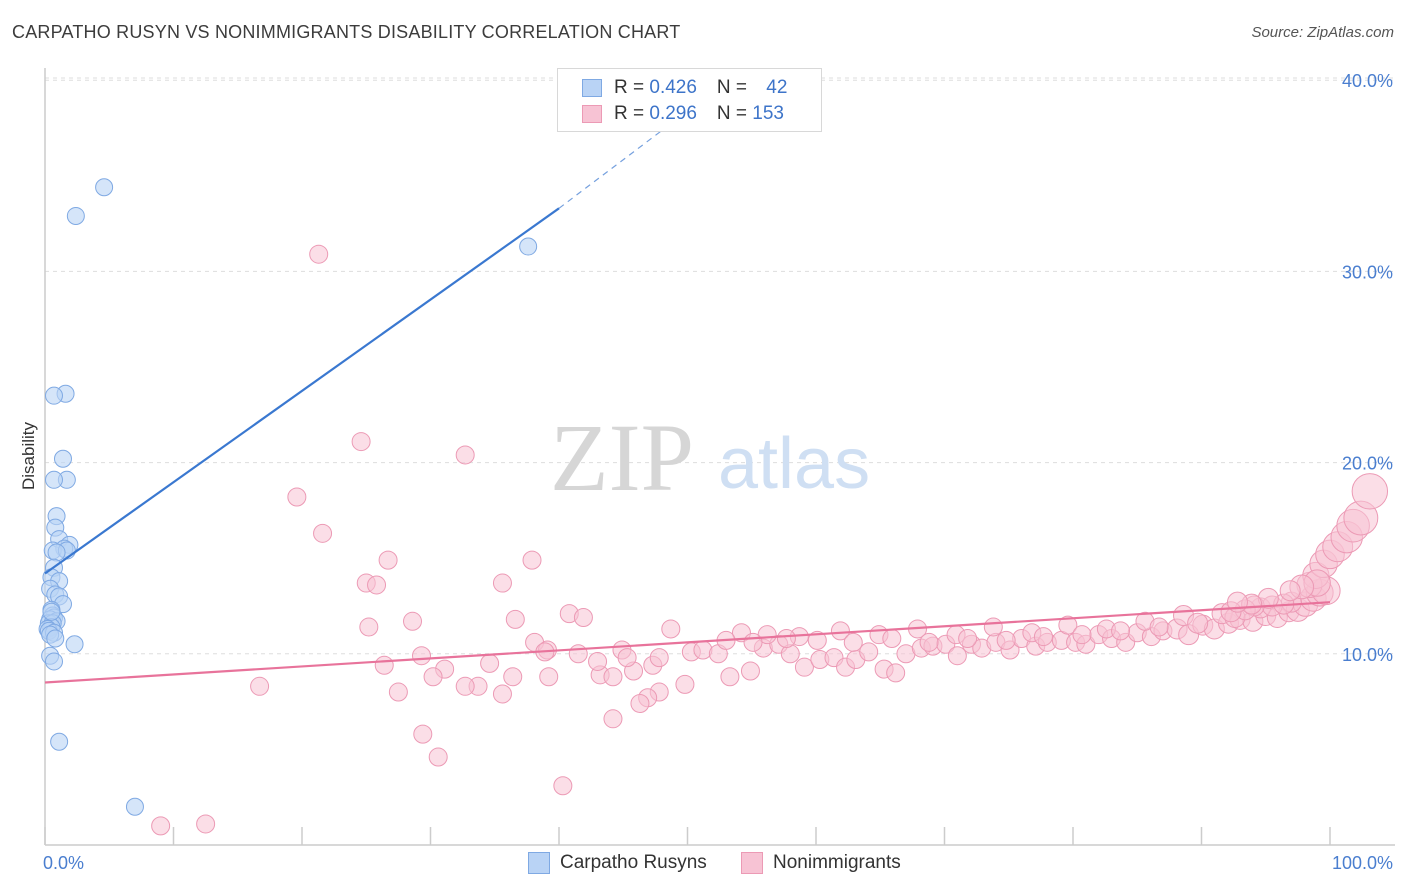  I want to click on y-tick-label: 30.0%, so click(1367, 272).